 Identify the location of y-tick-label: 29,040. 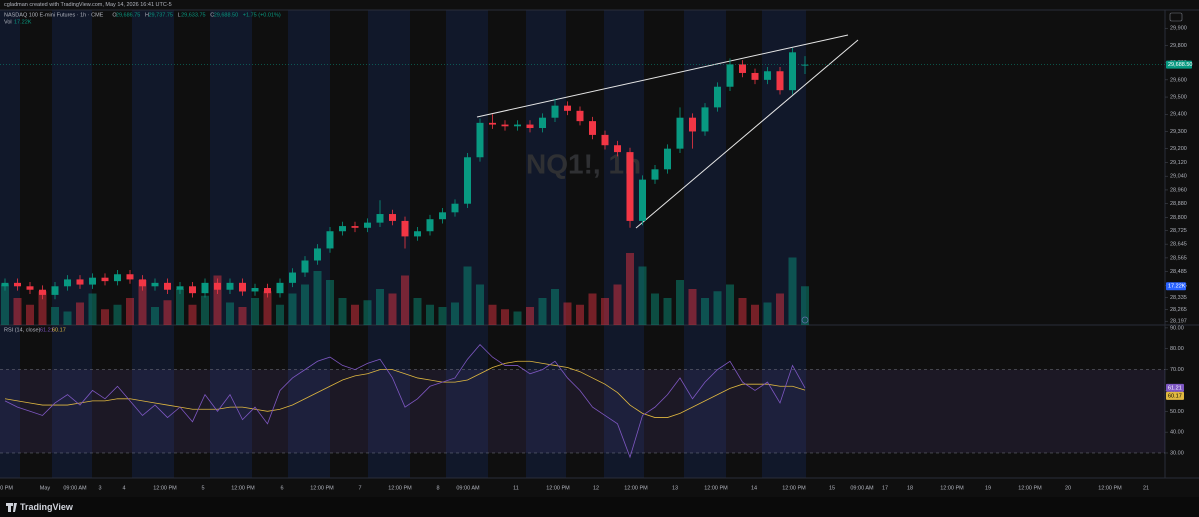
(1178, 177).